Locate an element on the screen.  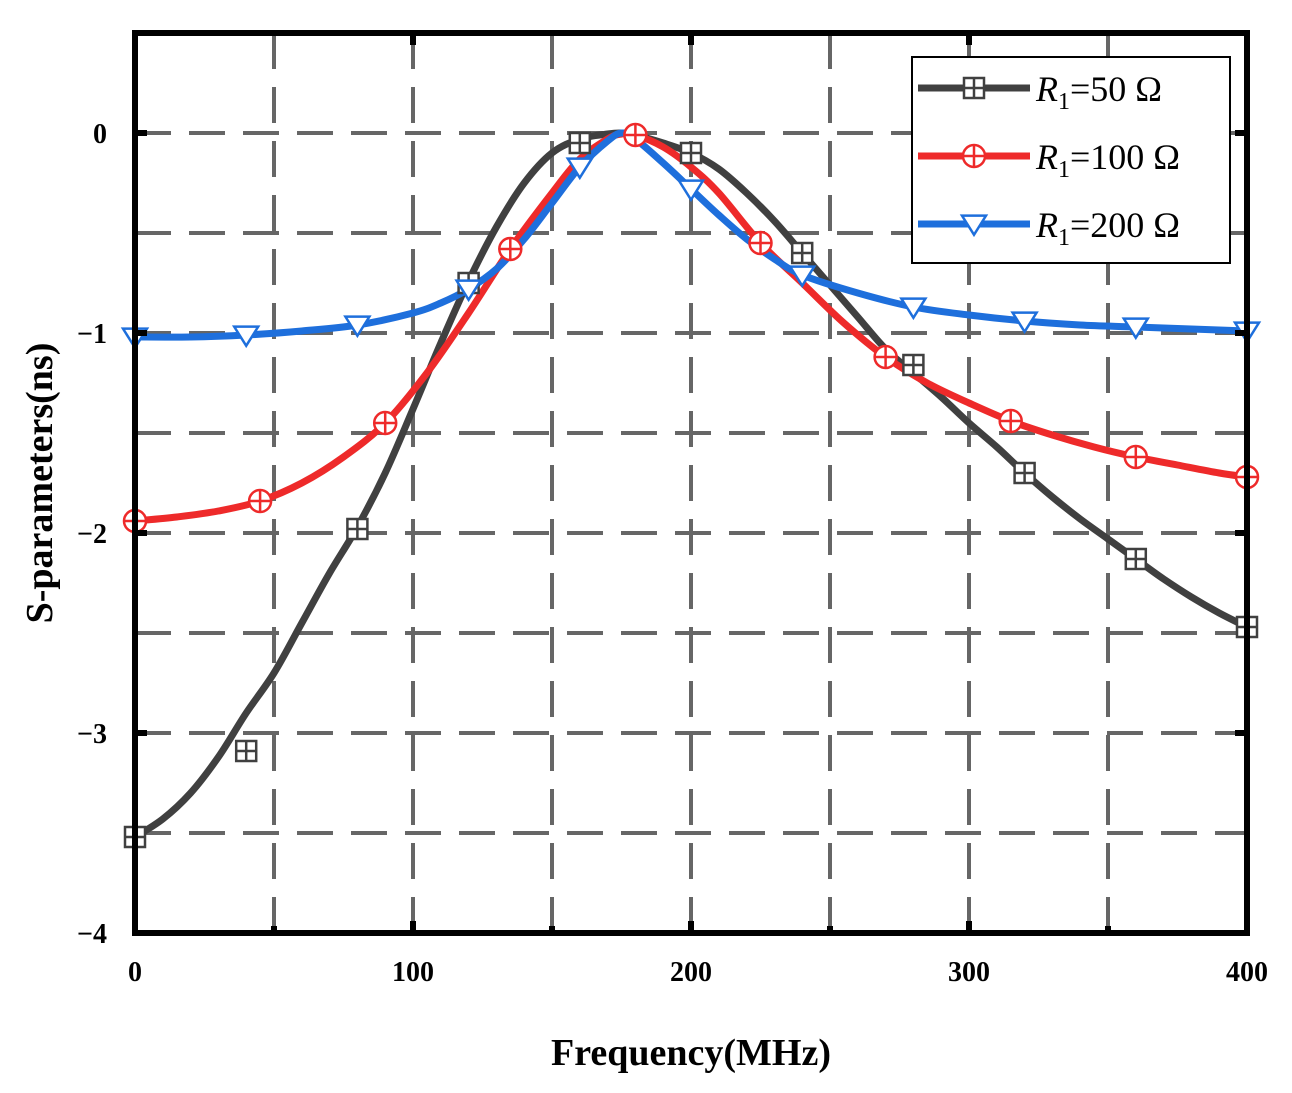
y-tick-labels: 0 −1 −2 −3 −4 is located at coordinates (92, 534).